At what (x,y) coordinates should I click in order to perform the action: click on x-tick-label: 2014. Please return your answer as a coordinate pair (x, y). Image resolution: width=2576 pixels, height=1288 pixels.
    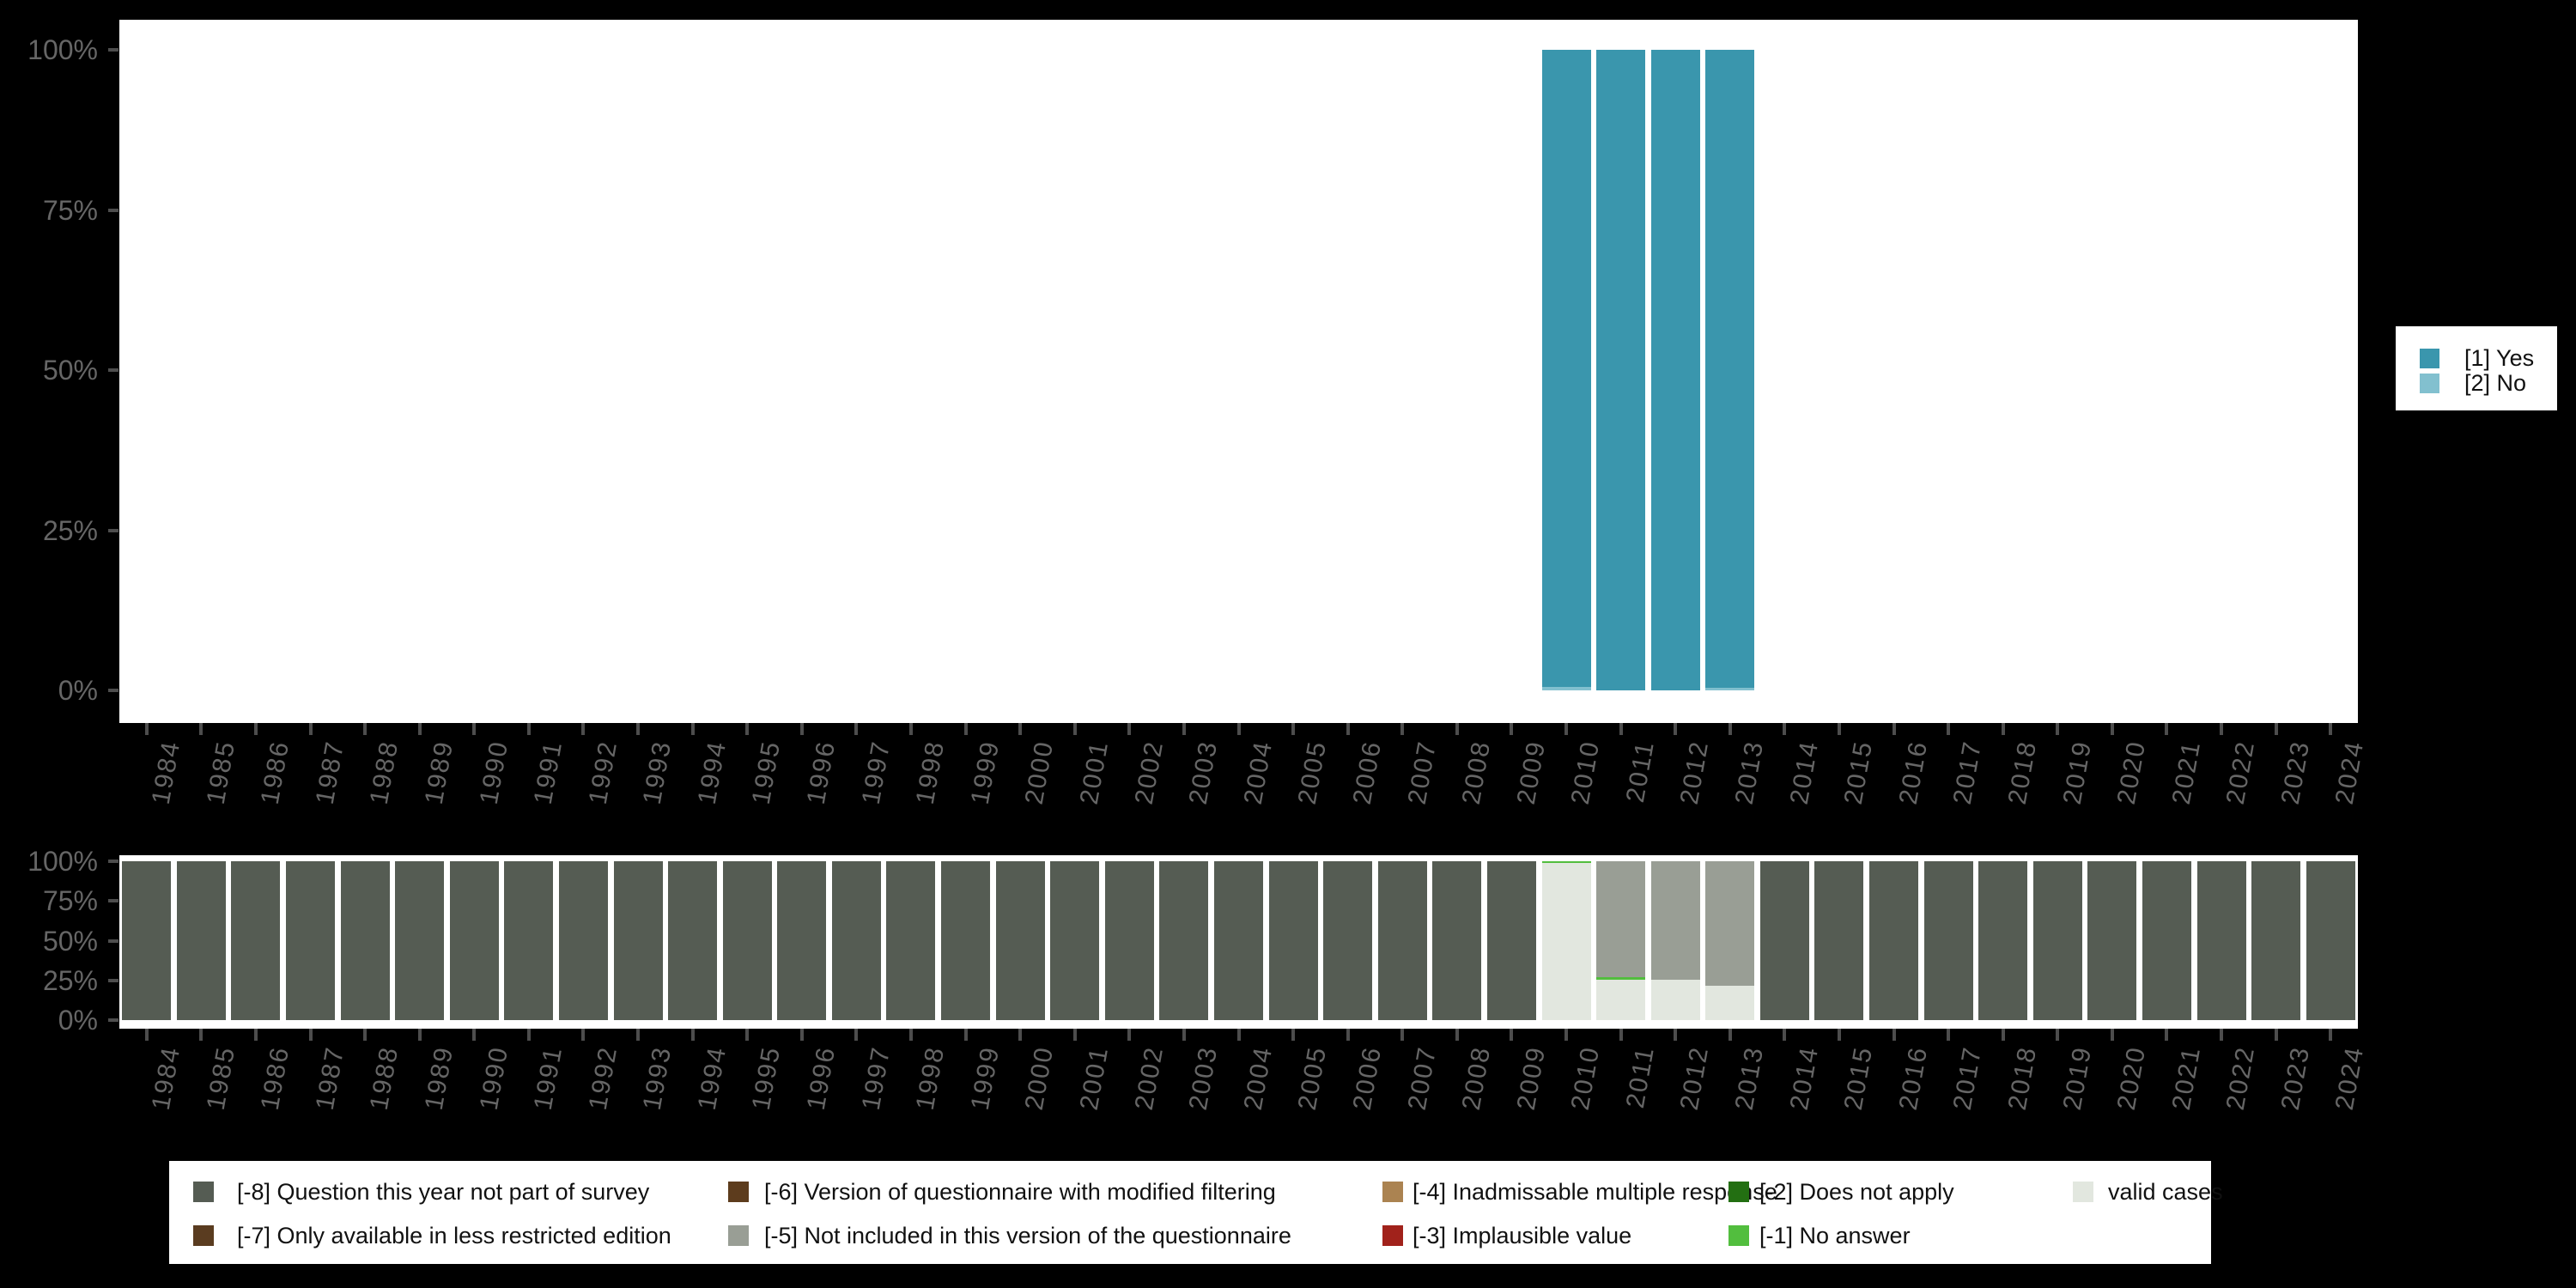
    Looking at the image, I should click on (1804, 772).